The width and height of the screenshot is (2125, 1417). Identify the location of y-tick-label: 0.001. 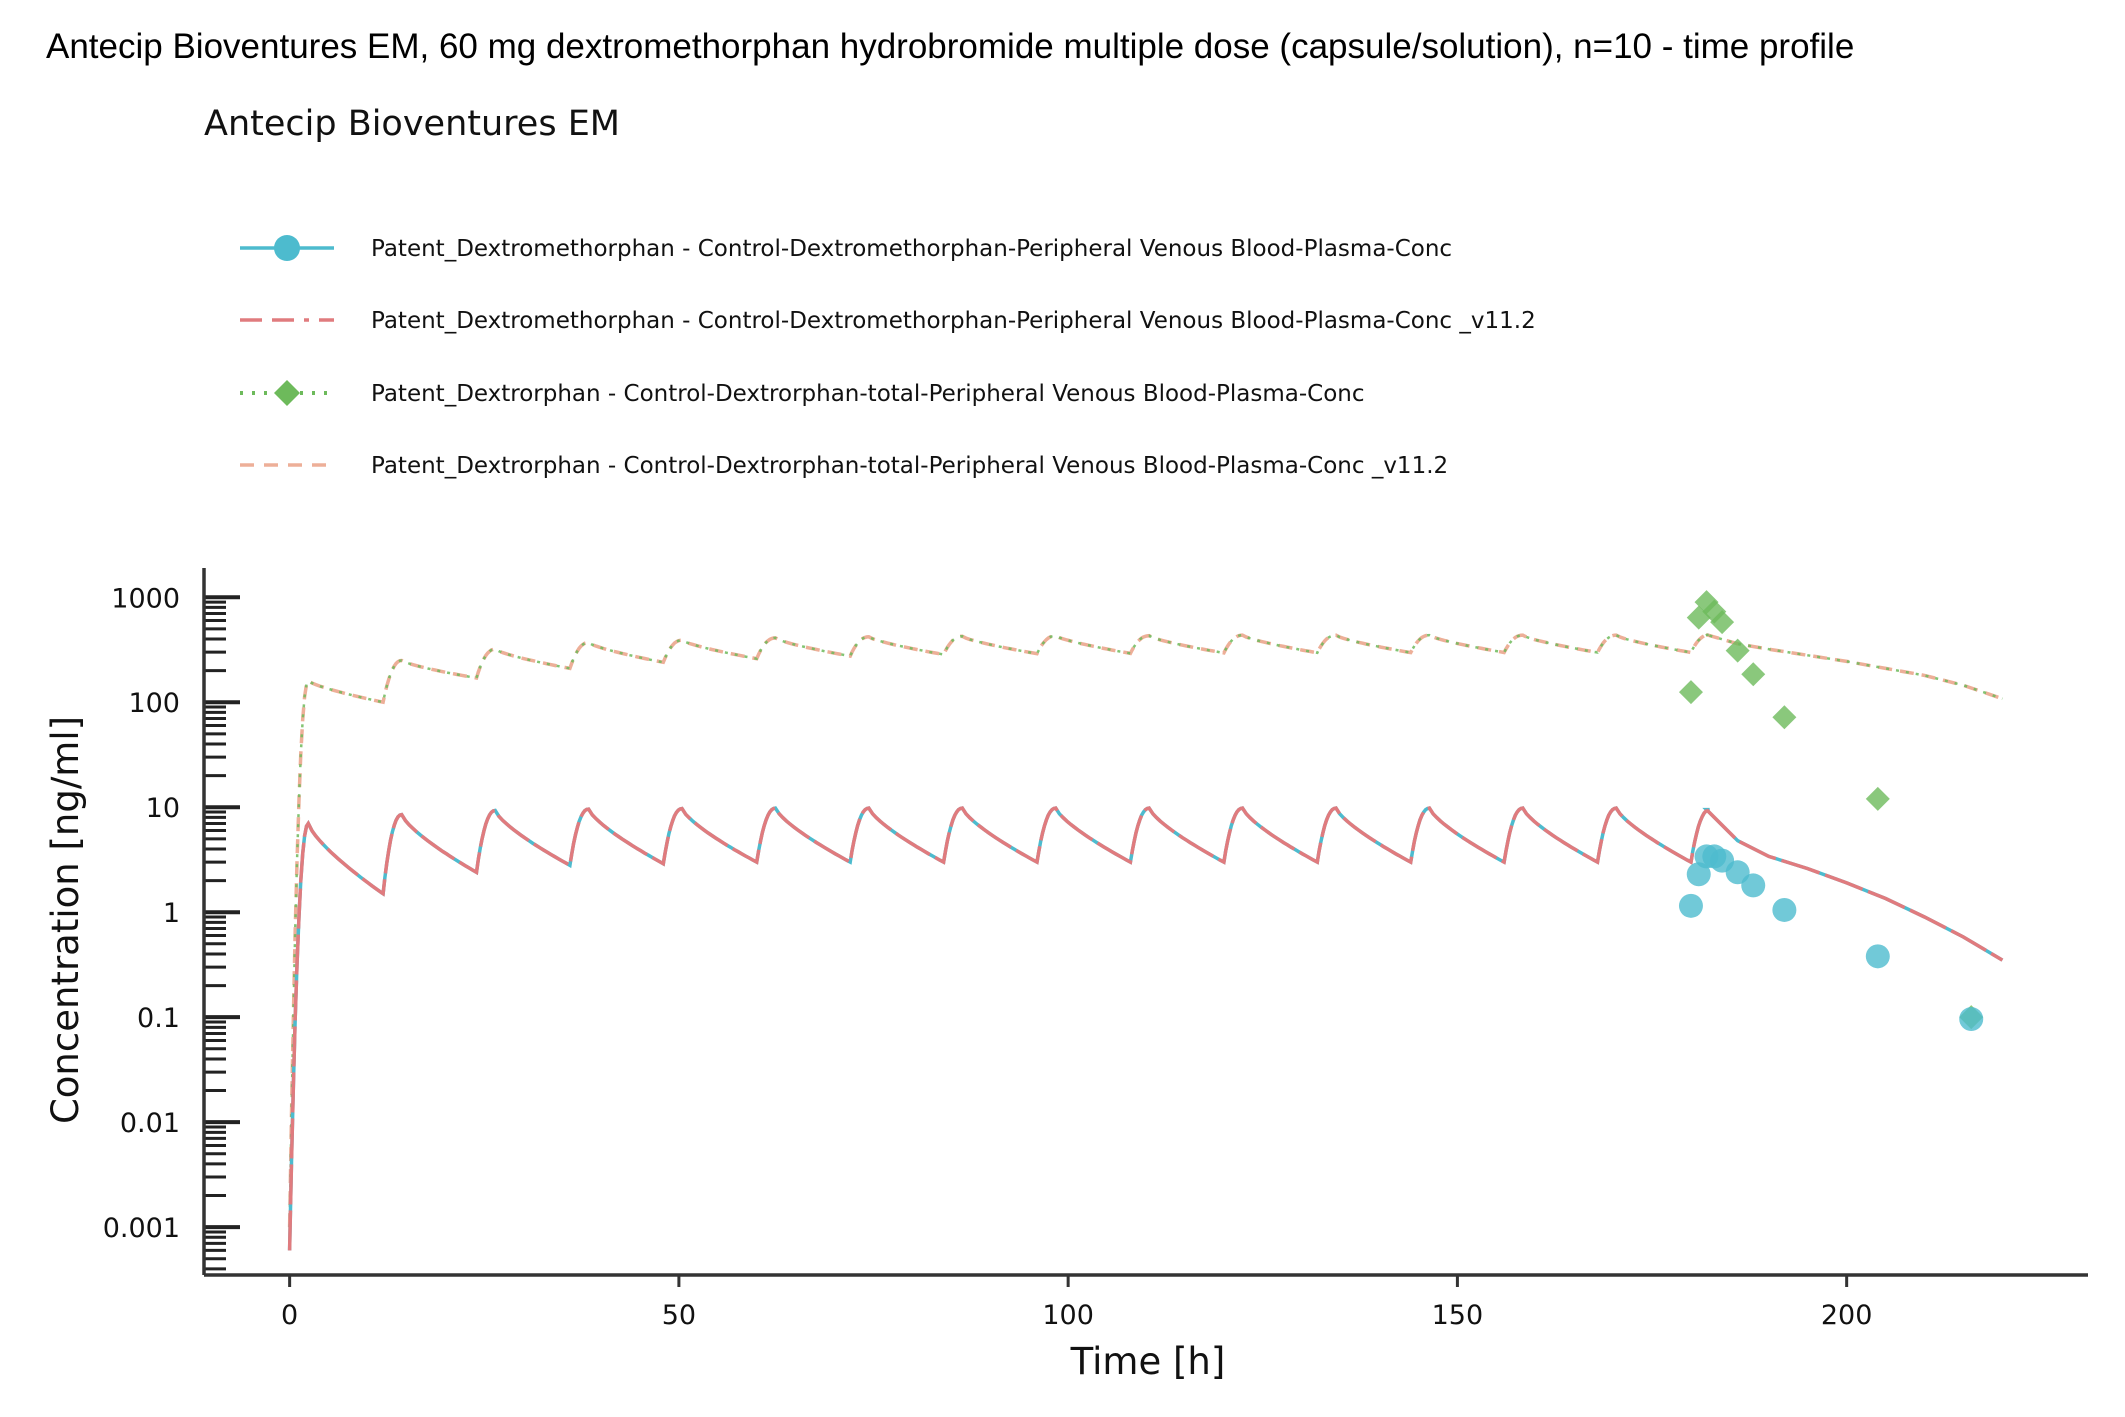
(141, 1228).